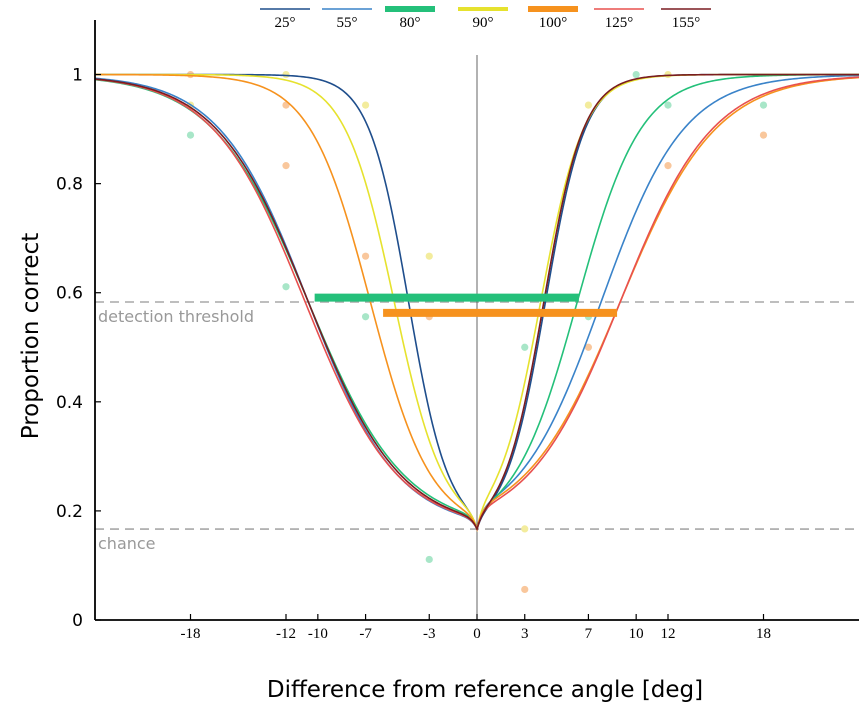  Describe the element at coordinates (686, 23) in the screenshot. I see `legend-label: 155°` at that location.